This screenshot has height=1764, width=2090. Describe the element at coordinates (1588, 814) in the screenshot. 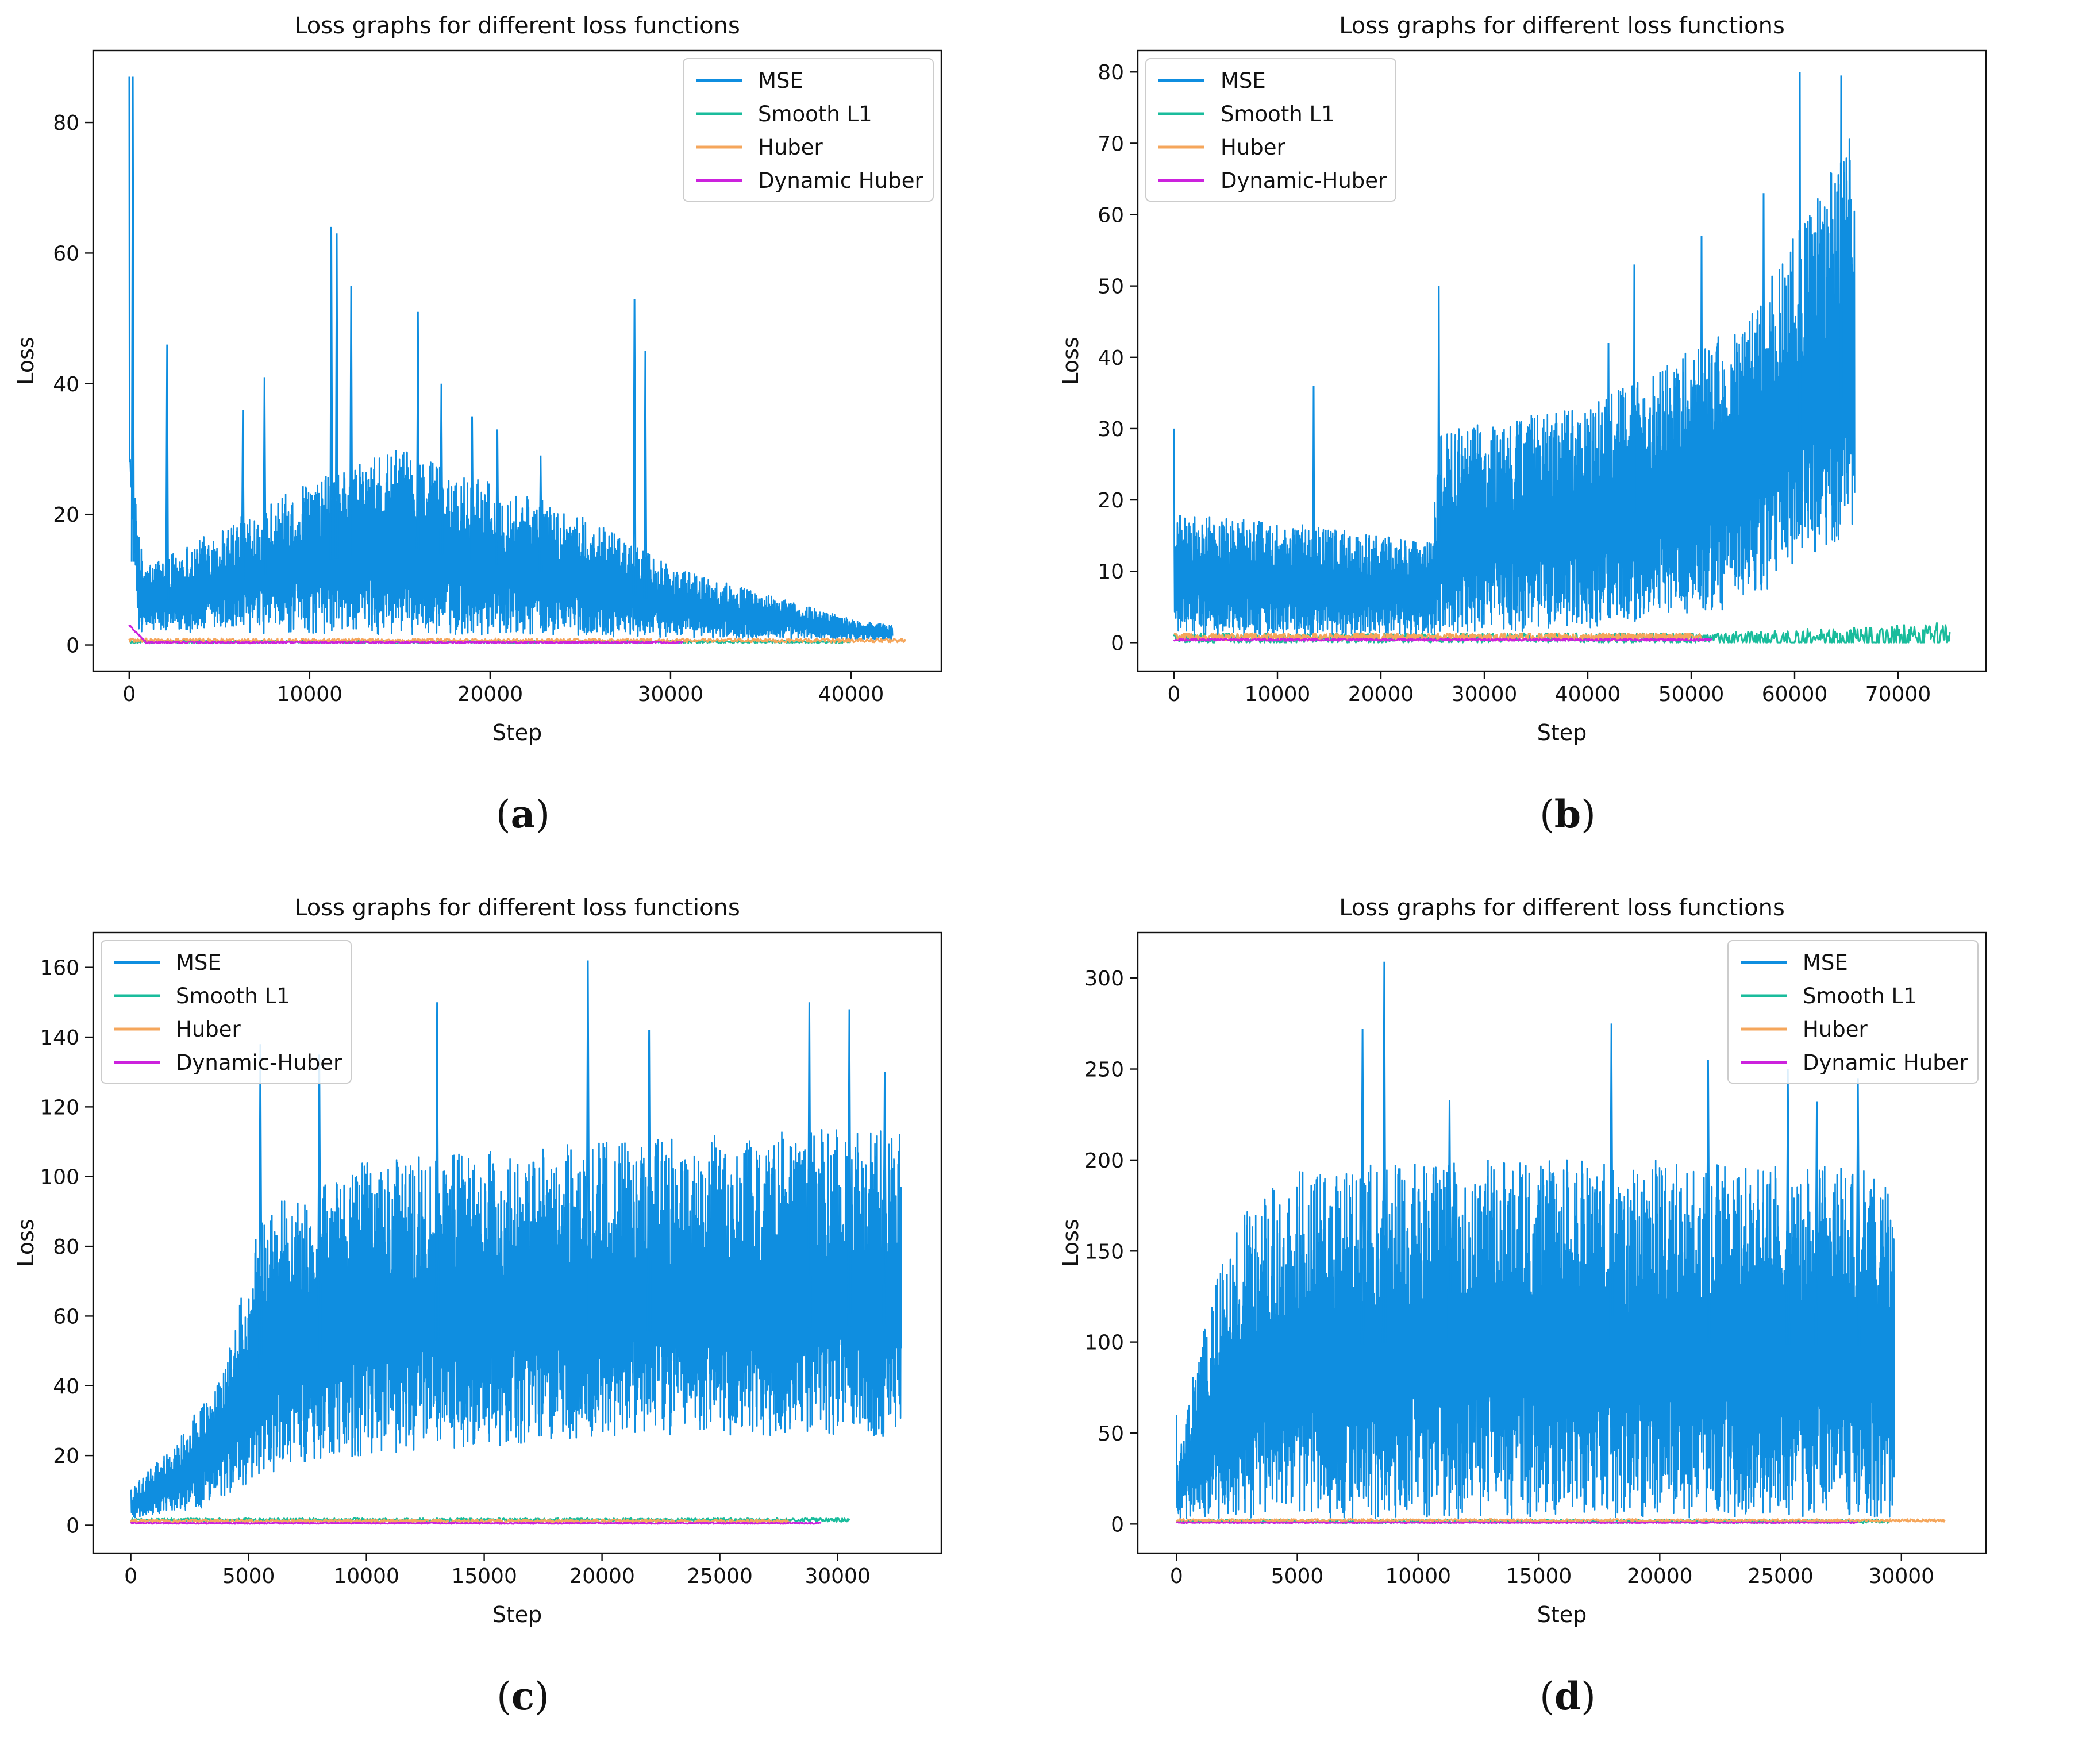

I see `caption-close-paren: )` at that location.